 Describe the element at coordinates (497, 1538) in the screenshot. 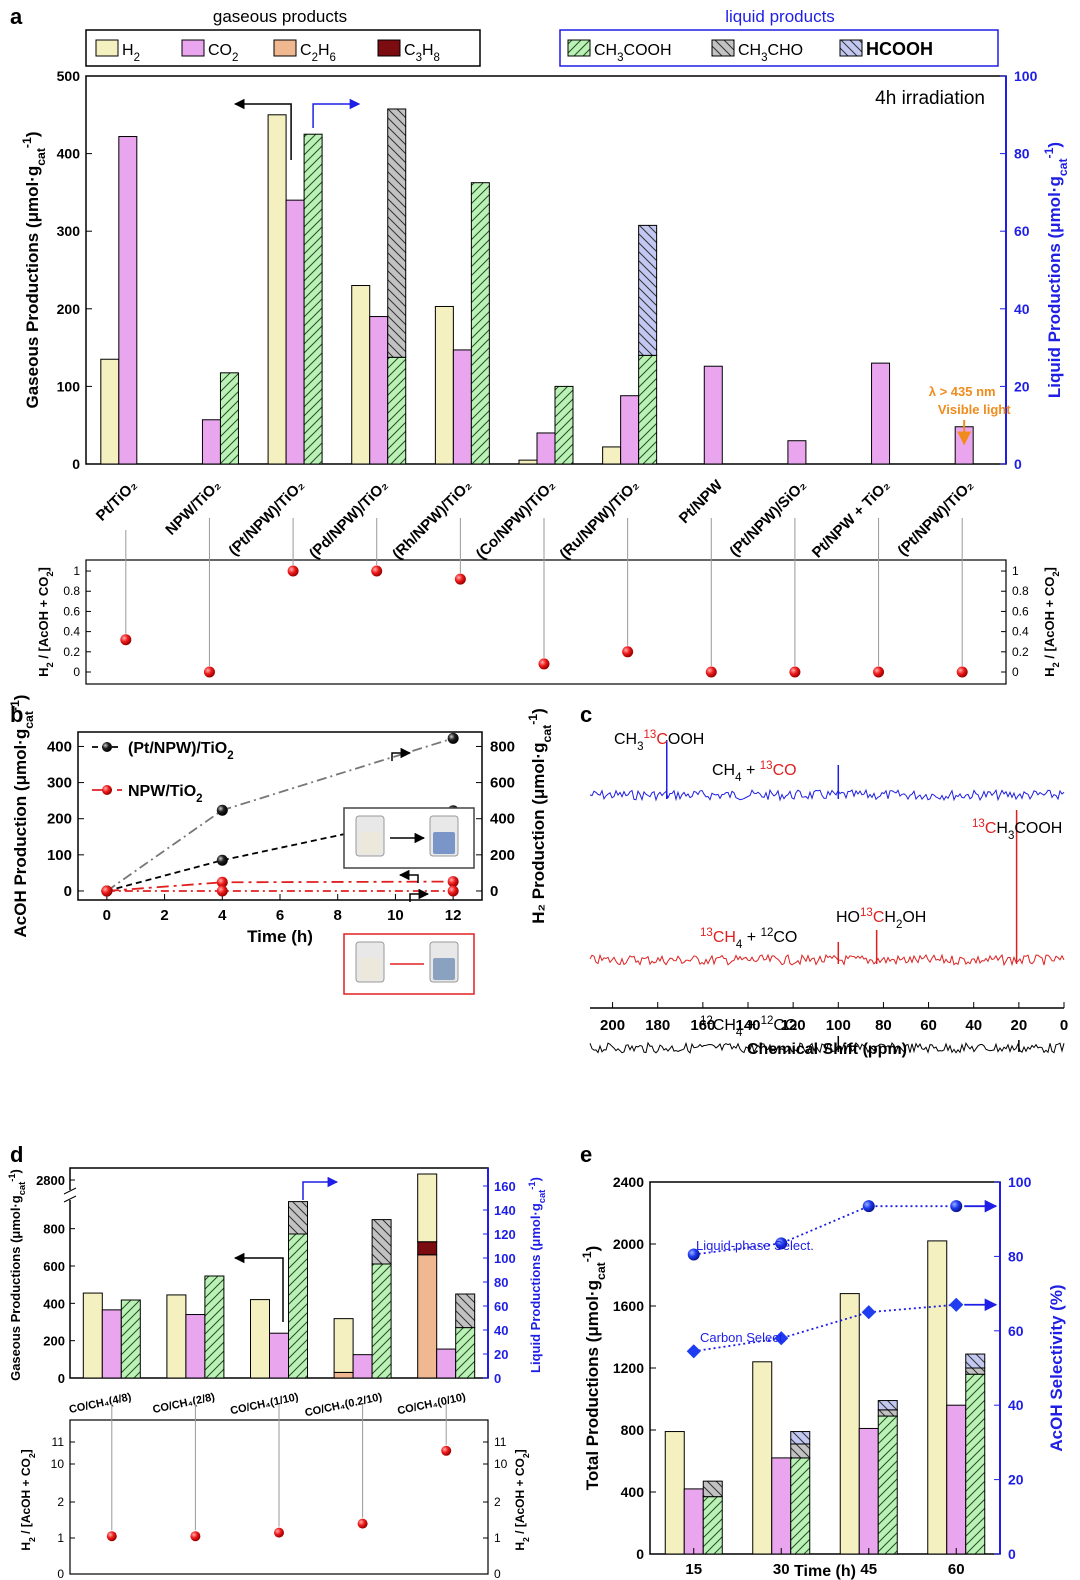

I see `ratio-tick-label-r: 1` at that location.